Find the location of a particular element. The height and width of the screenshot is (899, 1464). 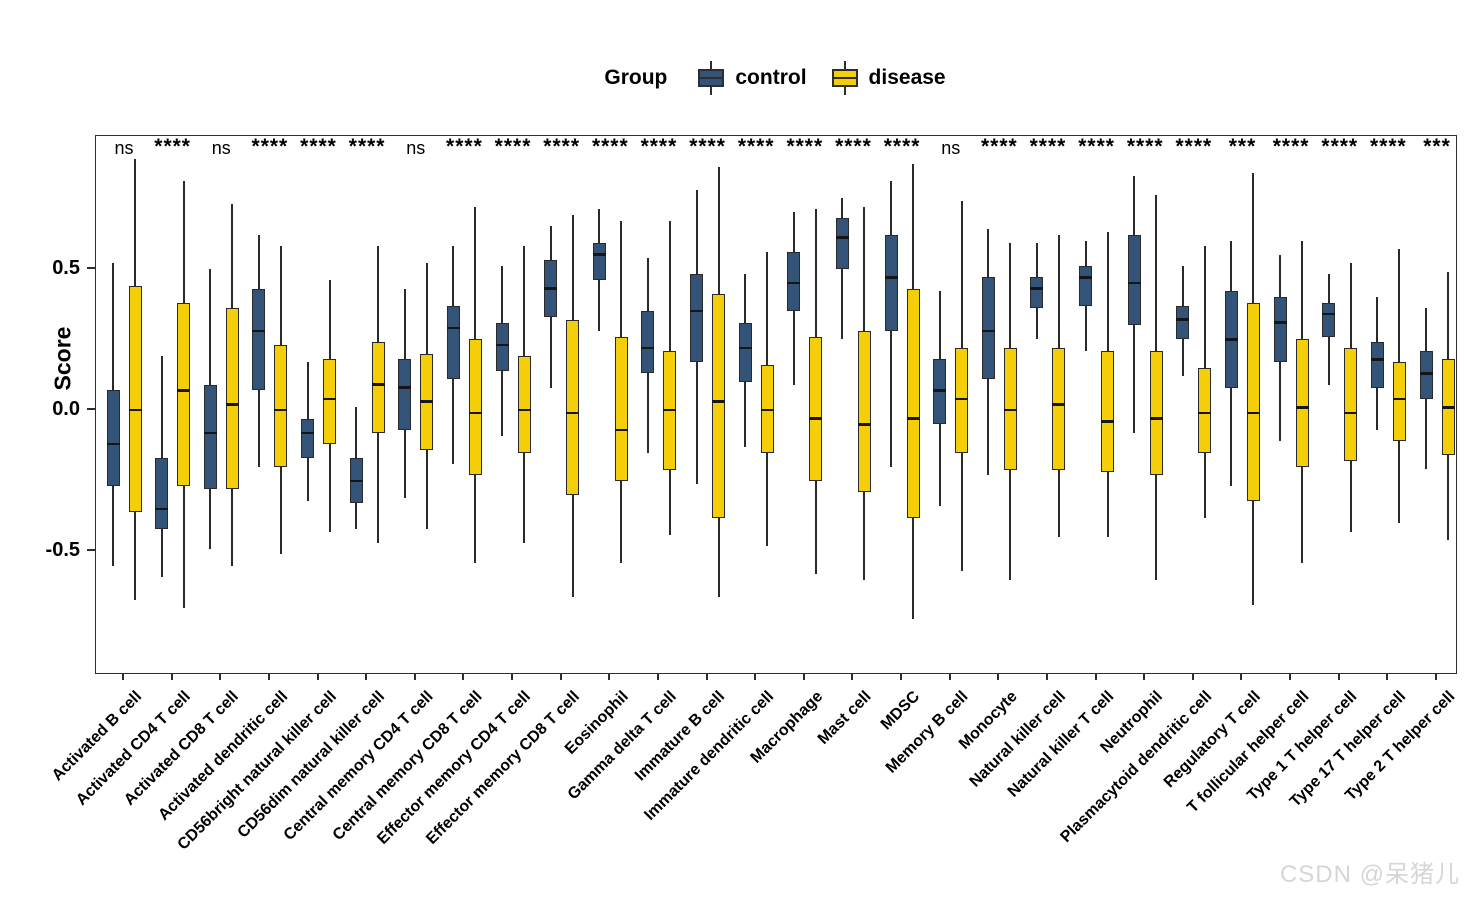

control-8-box is located at coordinates (502, 346).